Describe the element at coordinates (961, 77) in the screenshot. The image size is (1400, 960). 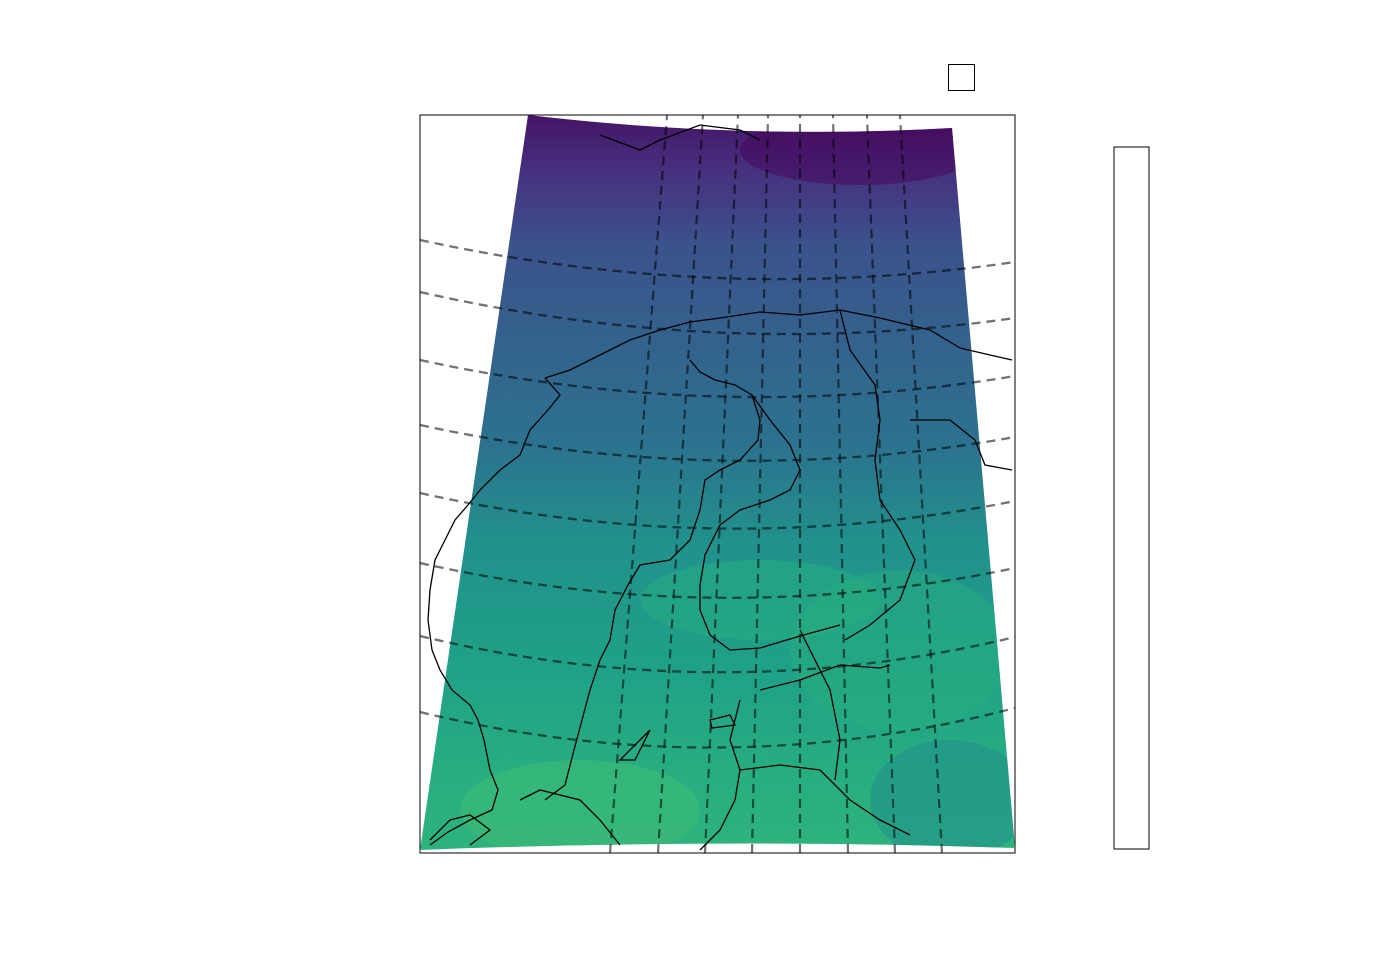
I see `quality-indicator-swatch` at that location.